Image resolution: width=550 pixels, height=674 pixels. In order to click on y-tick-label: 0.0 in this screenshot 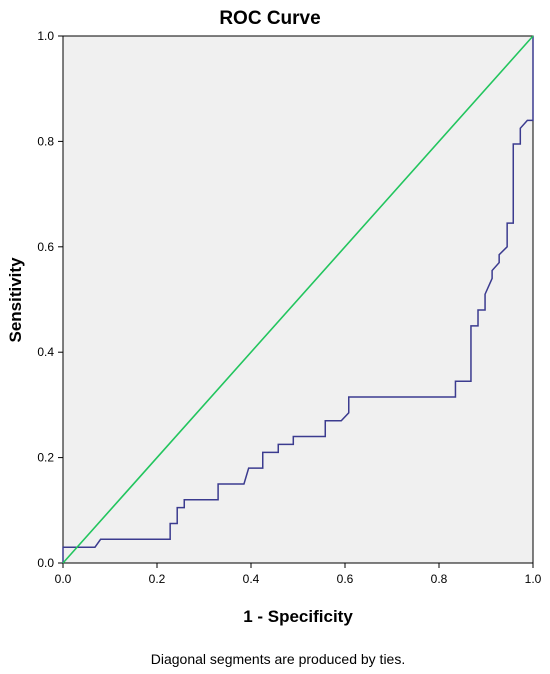, I will do `click(45, 563)`.